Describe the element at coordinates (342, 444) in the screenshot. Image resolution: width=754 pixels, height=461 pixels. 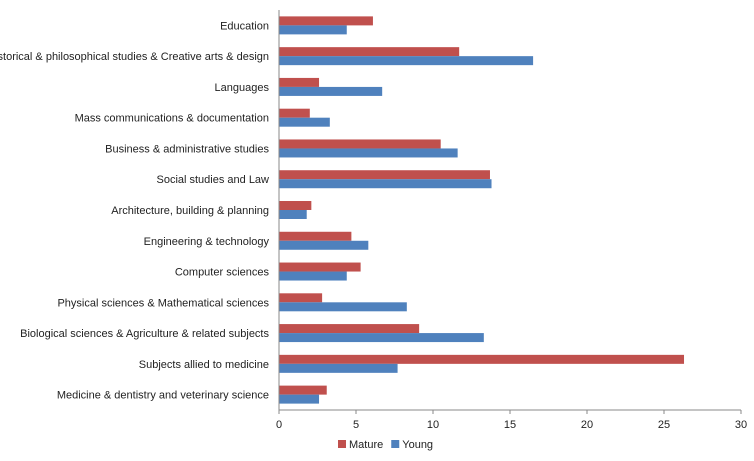
I see `legend-swatch-mature` at that location.